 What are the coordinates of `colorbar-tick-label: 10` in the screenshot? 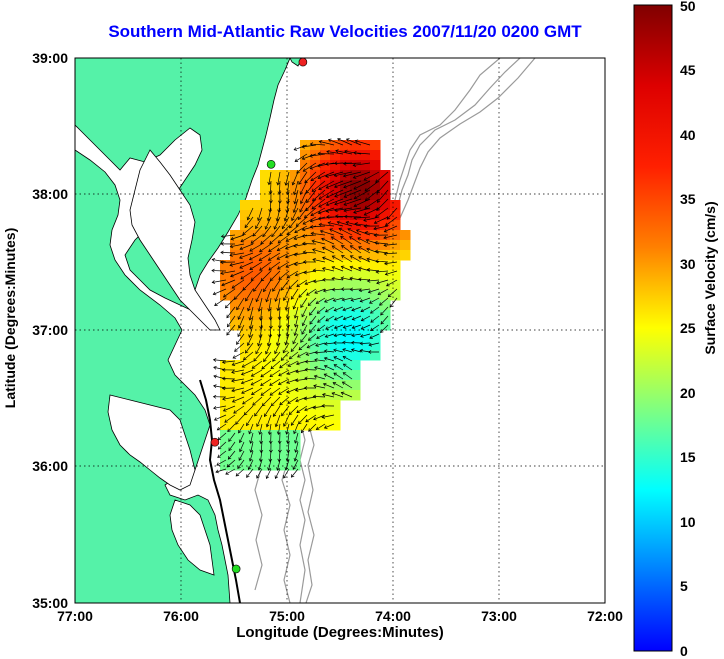 It's located at (688, 522).